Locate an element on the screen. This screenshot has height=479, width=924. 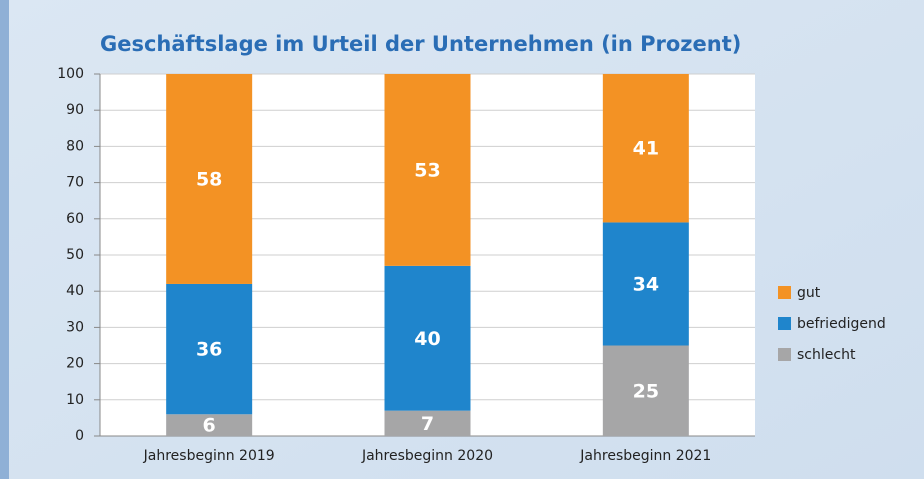
legend-label: schlecht is located at coordinates (826, 355).